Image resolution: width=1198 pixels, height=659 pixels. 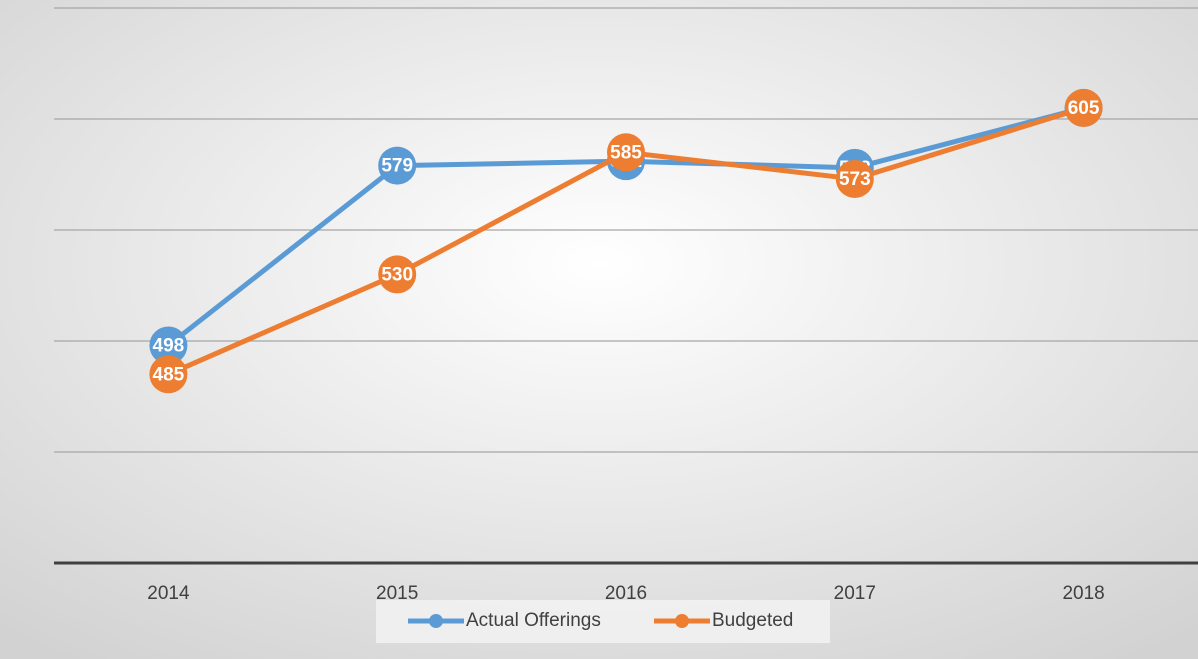 What do you see at coordinates (533, 620) in the screenshot?
I see `legend-label: Actual Offerings` at bounding box center [533, 620].